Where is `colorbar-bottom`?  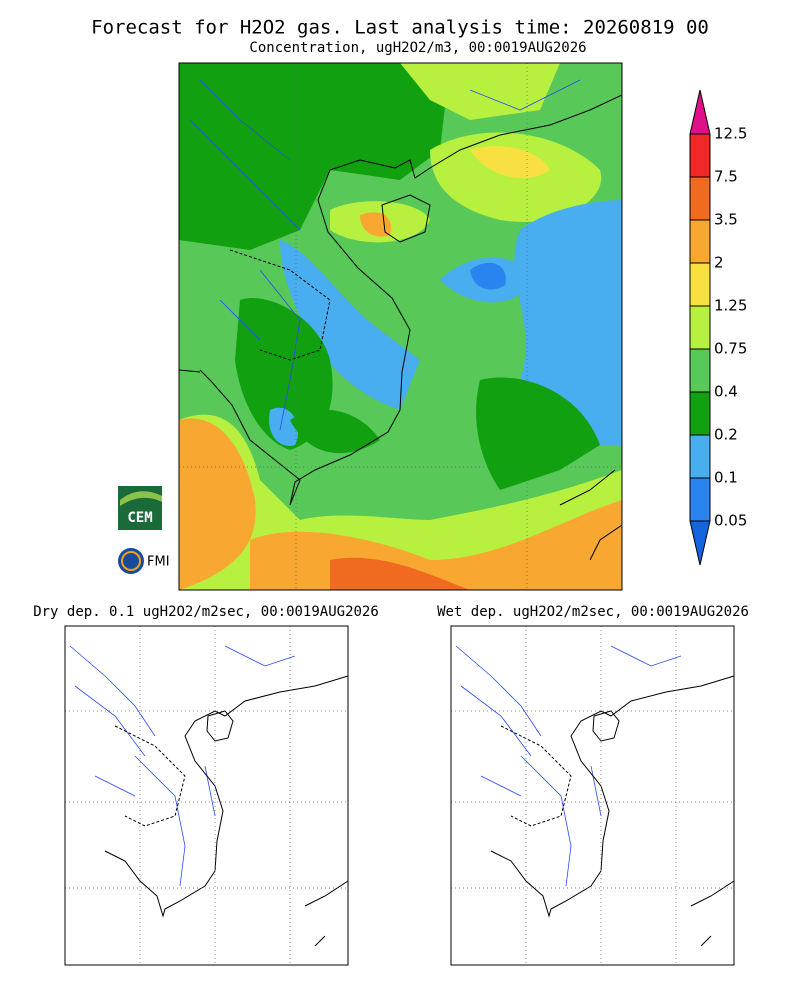 colorbar-bottom is located at coordinates (700, 543).